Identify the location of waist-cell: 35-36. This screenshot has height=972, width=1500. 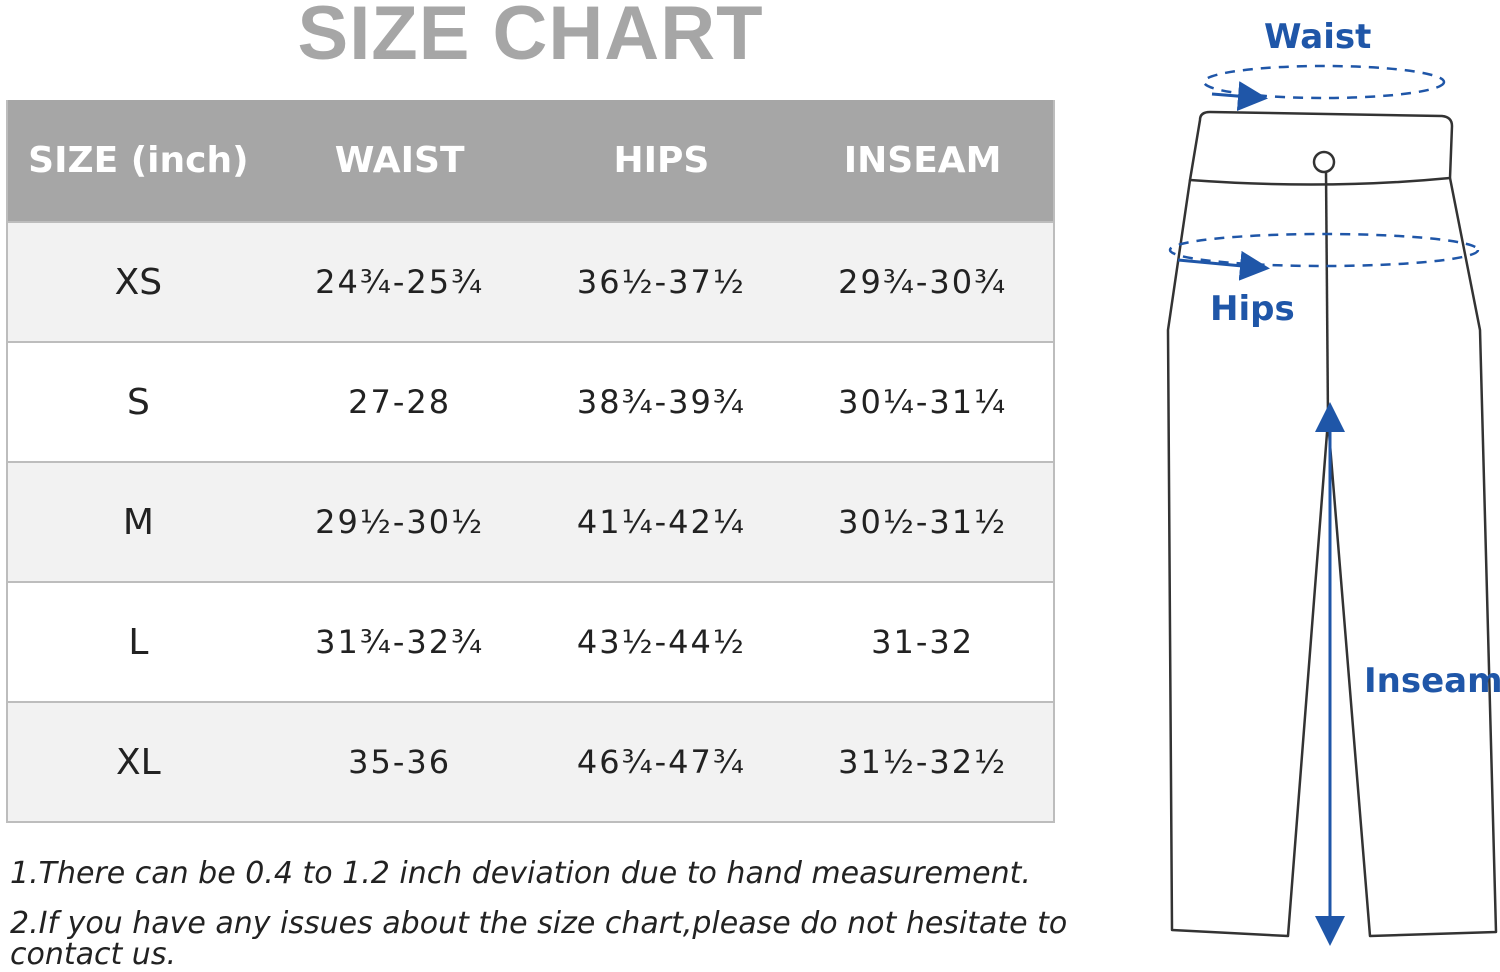
(399, 762).